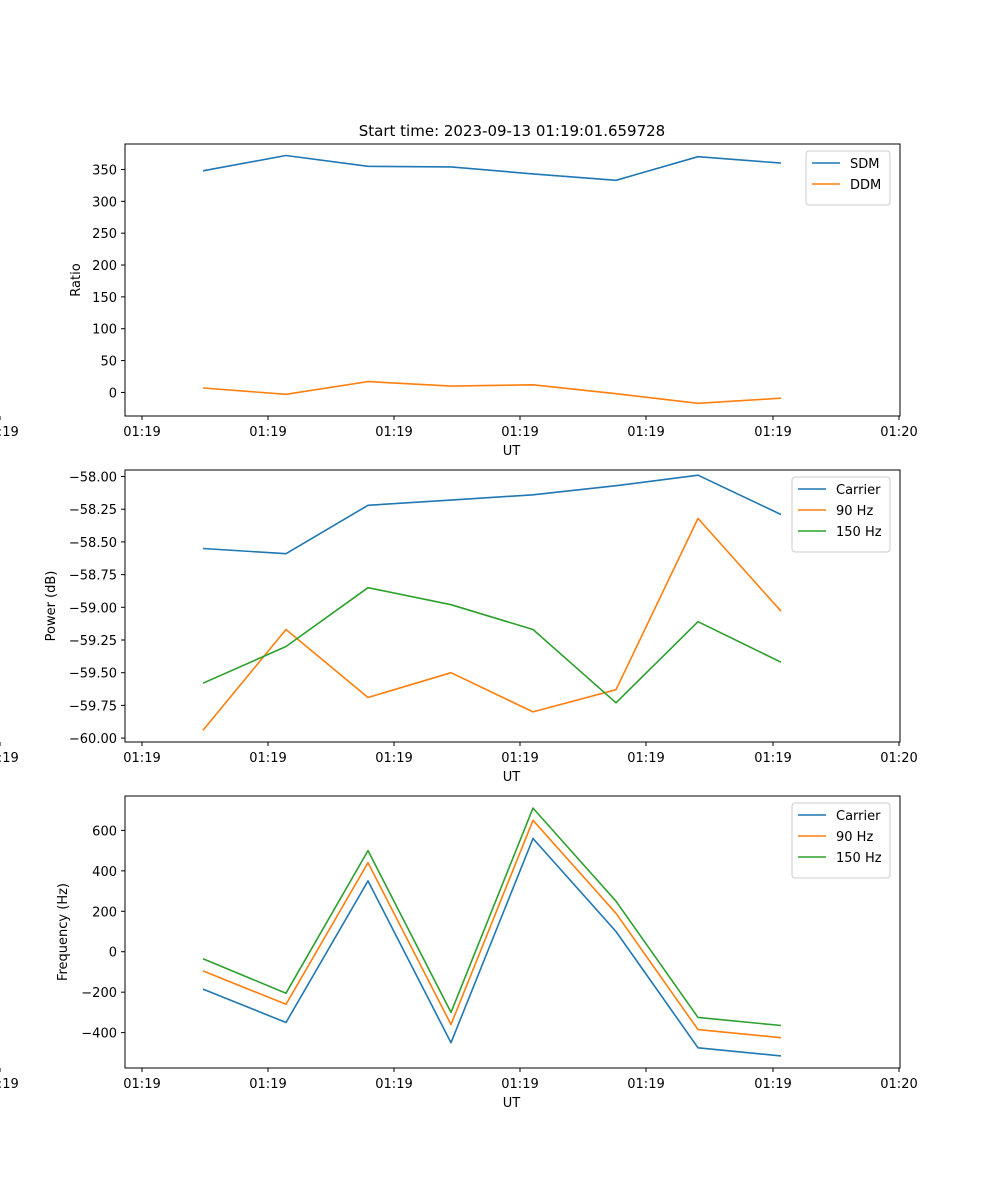 This screenshot has height=1200, width=1000. What do you see at coordinates (99, 1034) in the screenshot?
I see `y-tick-label: −400` at bounding box center [99, 1034].